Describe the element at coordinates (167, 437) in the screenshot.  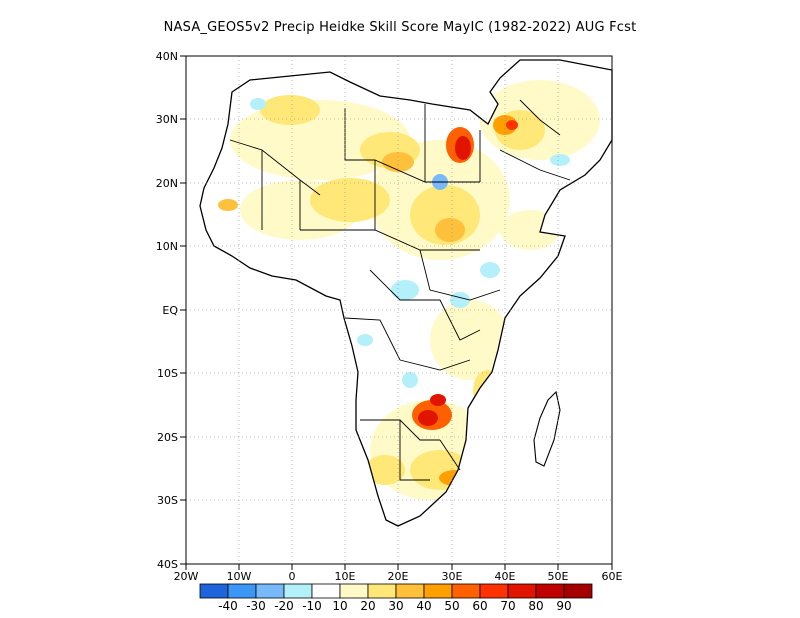
I see `lat-tick-label: 20S` at that location.